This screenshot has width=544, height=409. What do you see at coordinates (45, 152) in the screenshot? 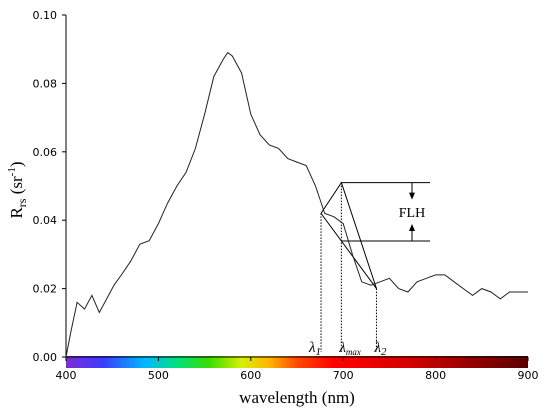
I see `y-tick-label: 0.06` at bounding box center [45, 152].